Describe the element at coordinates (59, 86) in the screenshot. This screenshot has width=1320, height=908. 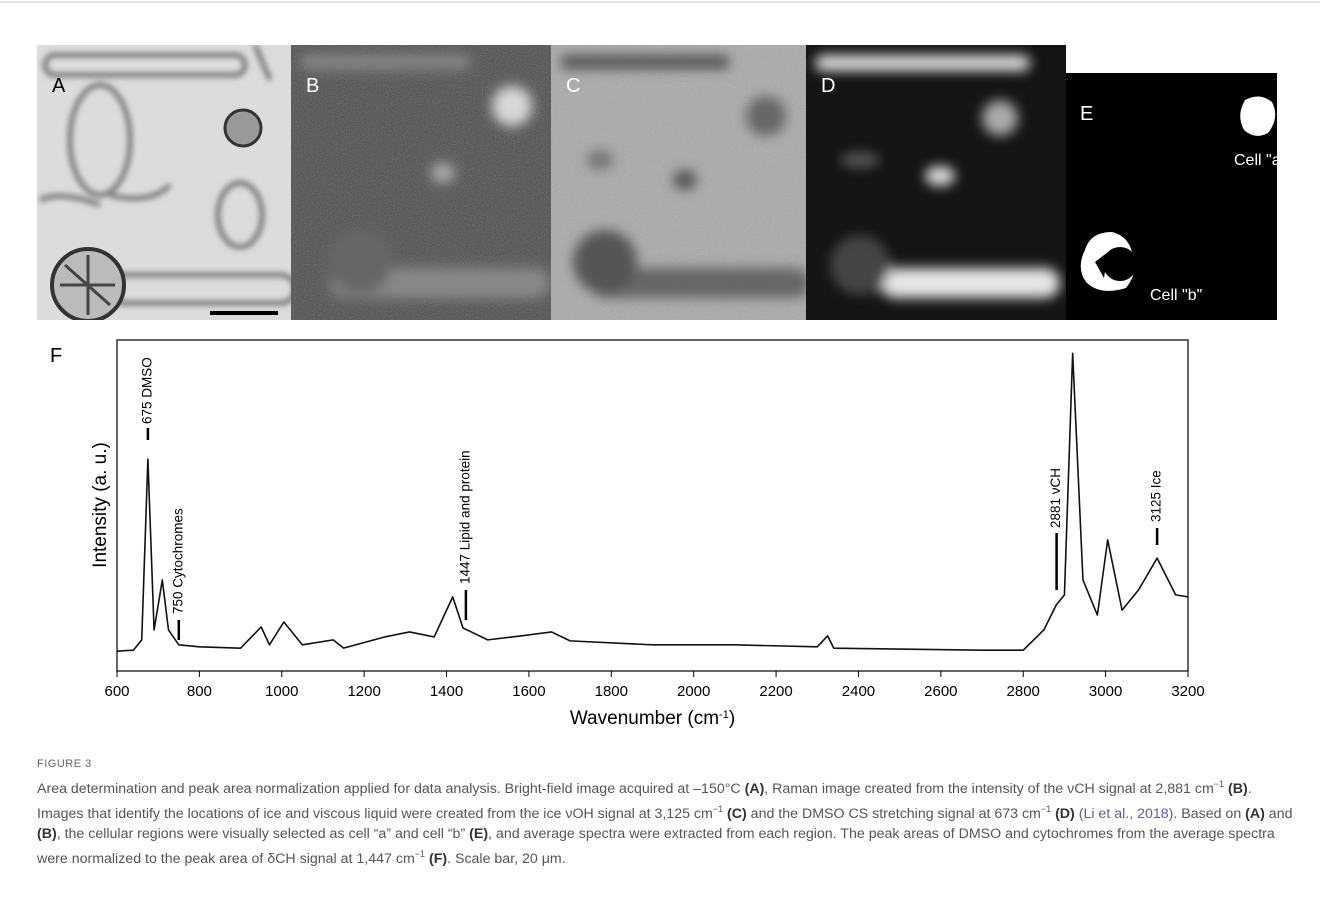
I see `panel-label: A` at that location.